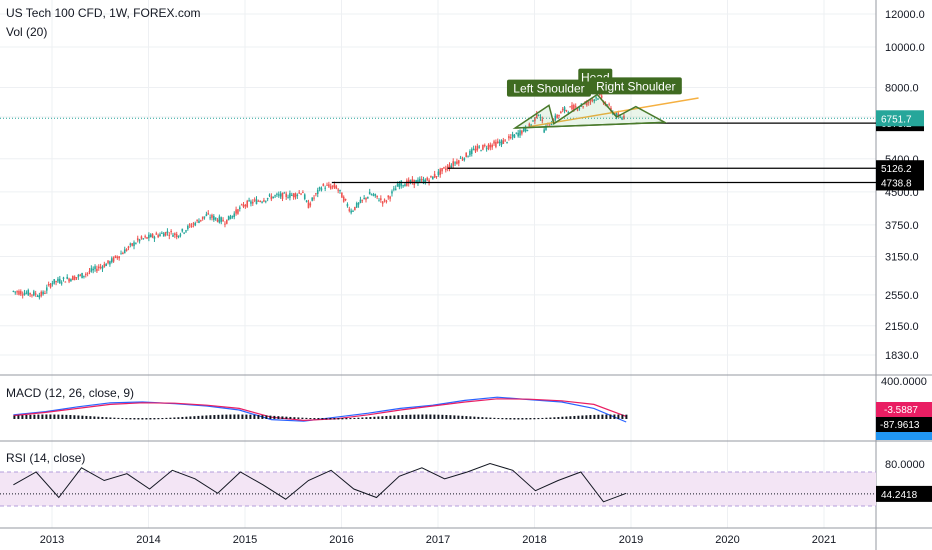  Describe the element at coordinates (824, 540) in the screenshot. I see `time-axis-label: 2021` at that location.